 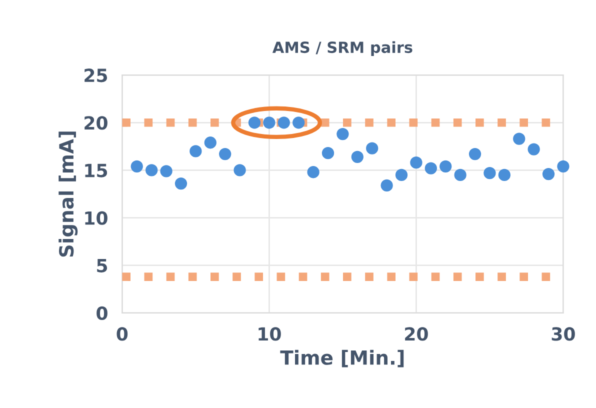 What do you see at coordinates (563, 334) in the screenshot?
I see `x-tick-label: 30` at bounding box center [563, 334].